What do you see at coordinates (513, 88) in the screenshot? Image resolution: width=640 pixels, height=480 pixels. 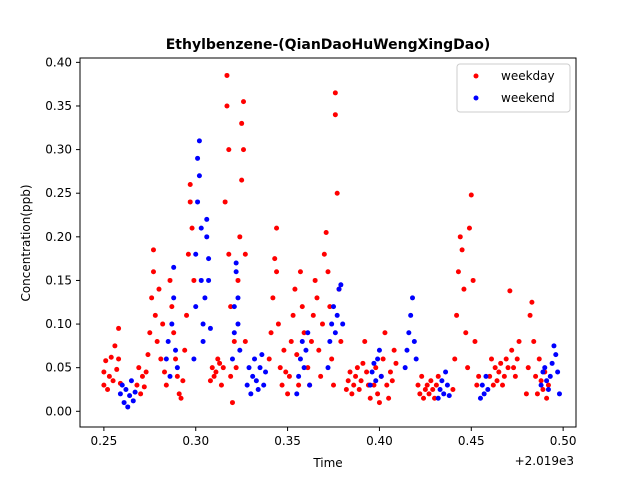 I see `legend-box` at bounding box center [513, 88].